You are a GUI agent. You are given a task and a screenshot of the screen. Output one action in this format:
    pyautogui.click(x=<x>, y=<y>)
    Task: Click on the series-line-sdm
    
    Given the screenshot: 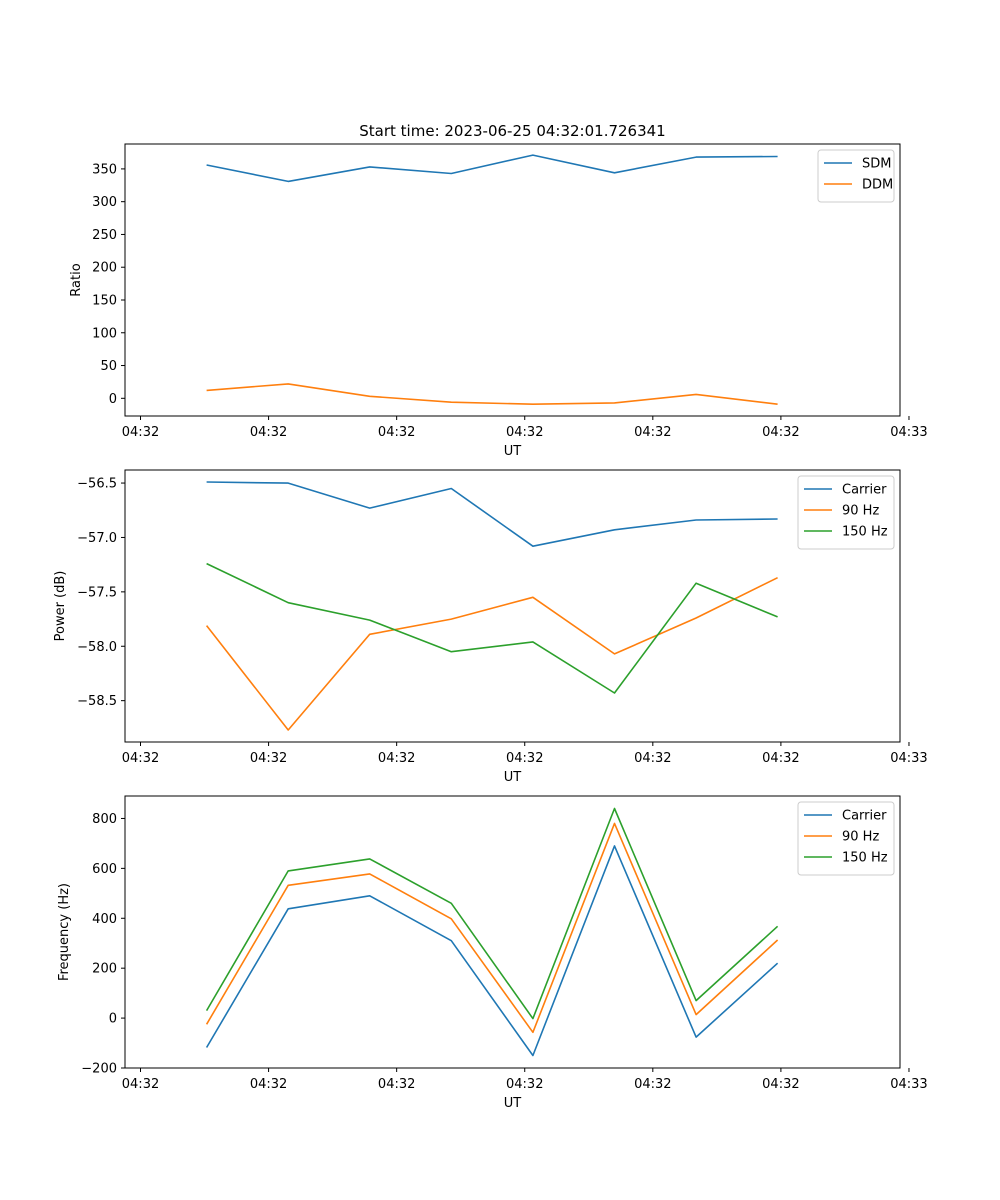 What is the action you would take?
    pyautogui.click(x=492, y=168)
    